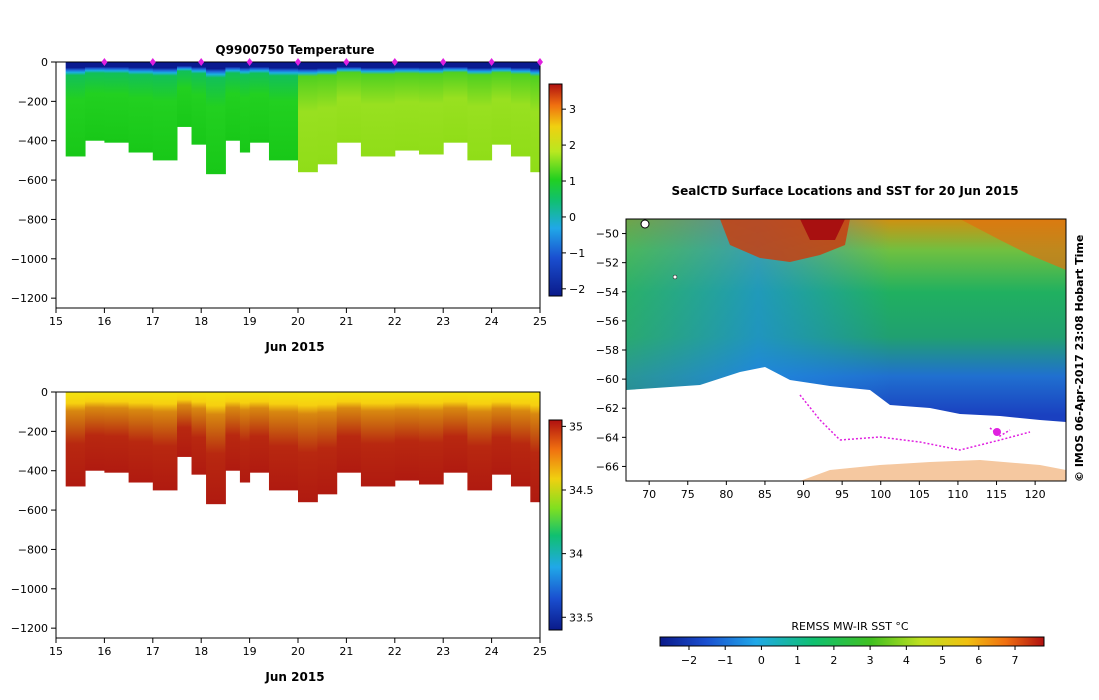 The height and width of the screenshot is (700, 1099). Describe the element at coordinates (649, 494) in the screenshot. I see `map-x-tick-label: 70` at that location.